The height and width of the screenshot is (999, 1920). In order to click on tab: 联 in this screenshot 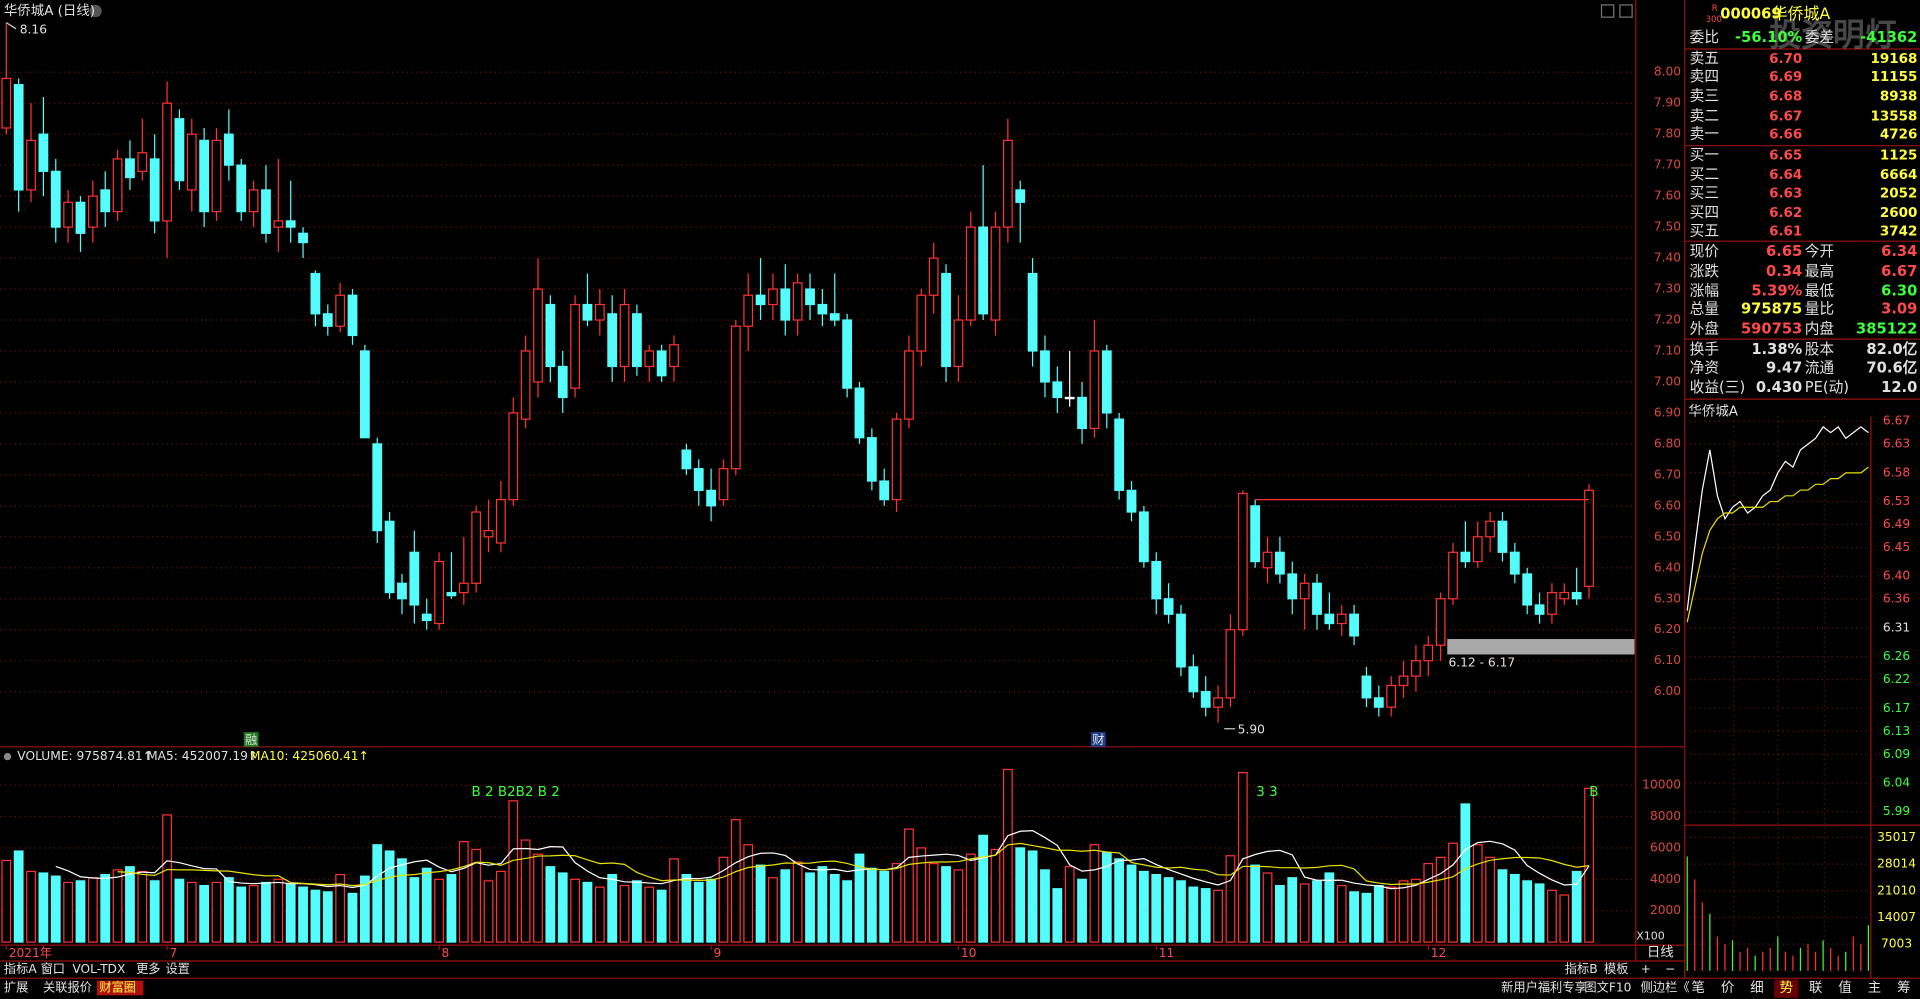, I will do `click(1815, 988)`.